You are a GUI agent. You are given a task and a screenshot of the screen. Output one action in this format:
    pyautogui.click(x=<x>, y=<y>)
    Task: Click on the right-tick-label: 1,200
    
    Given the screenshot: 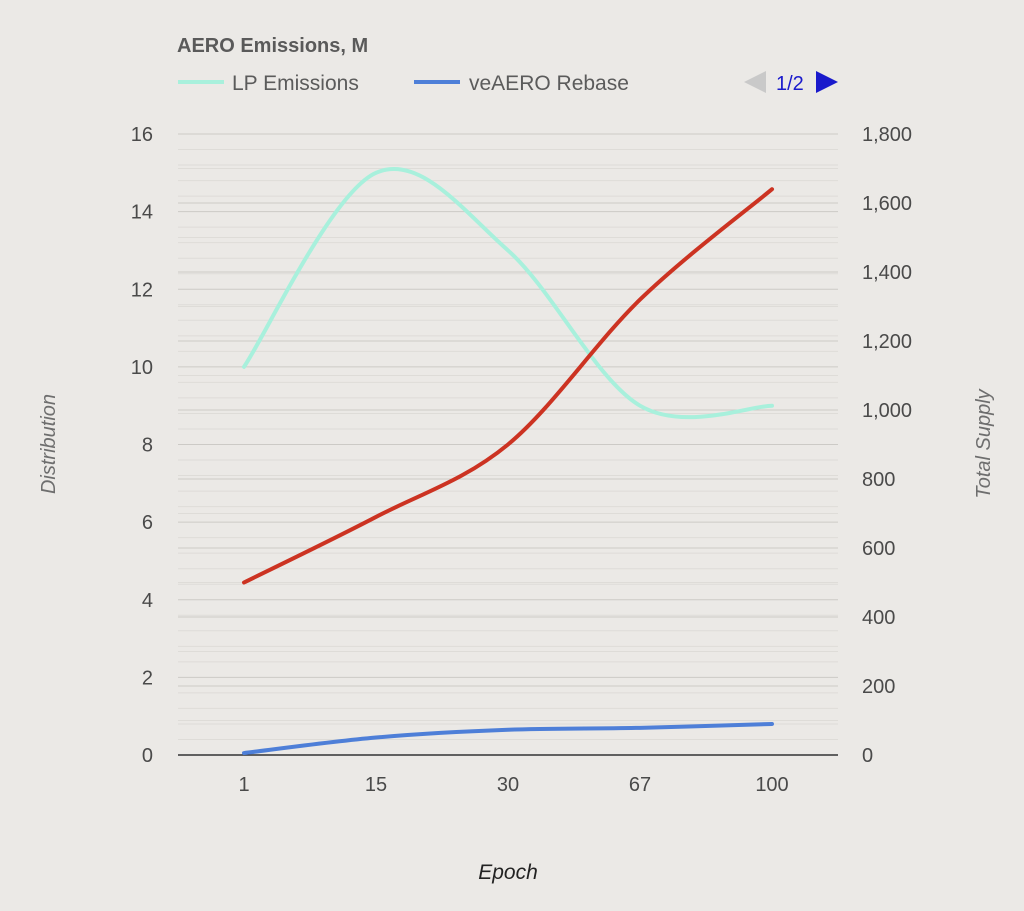 What is the action you would take?
    pyautogui.click(x=887, y=342)
    